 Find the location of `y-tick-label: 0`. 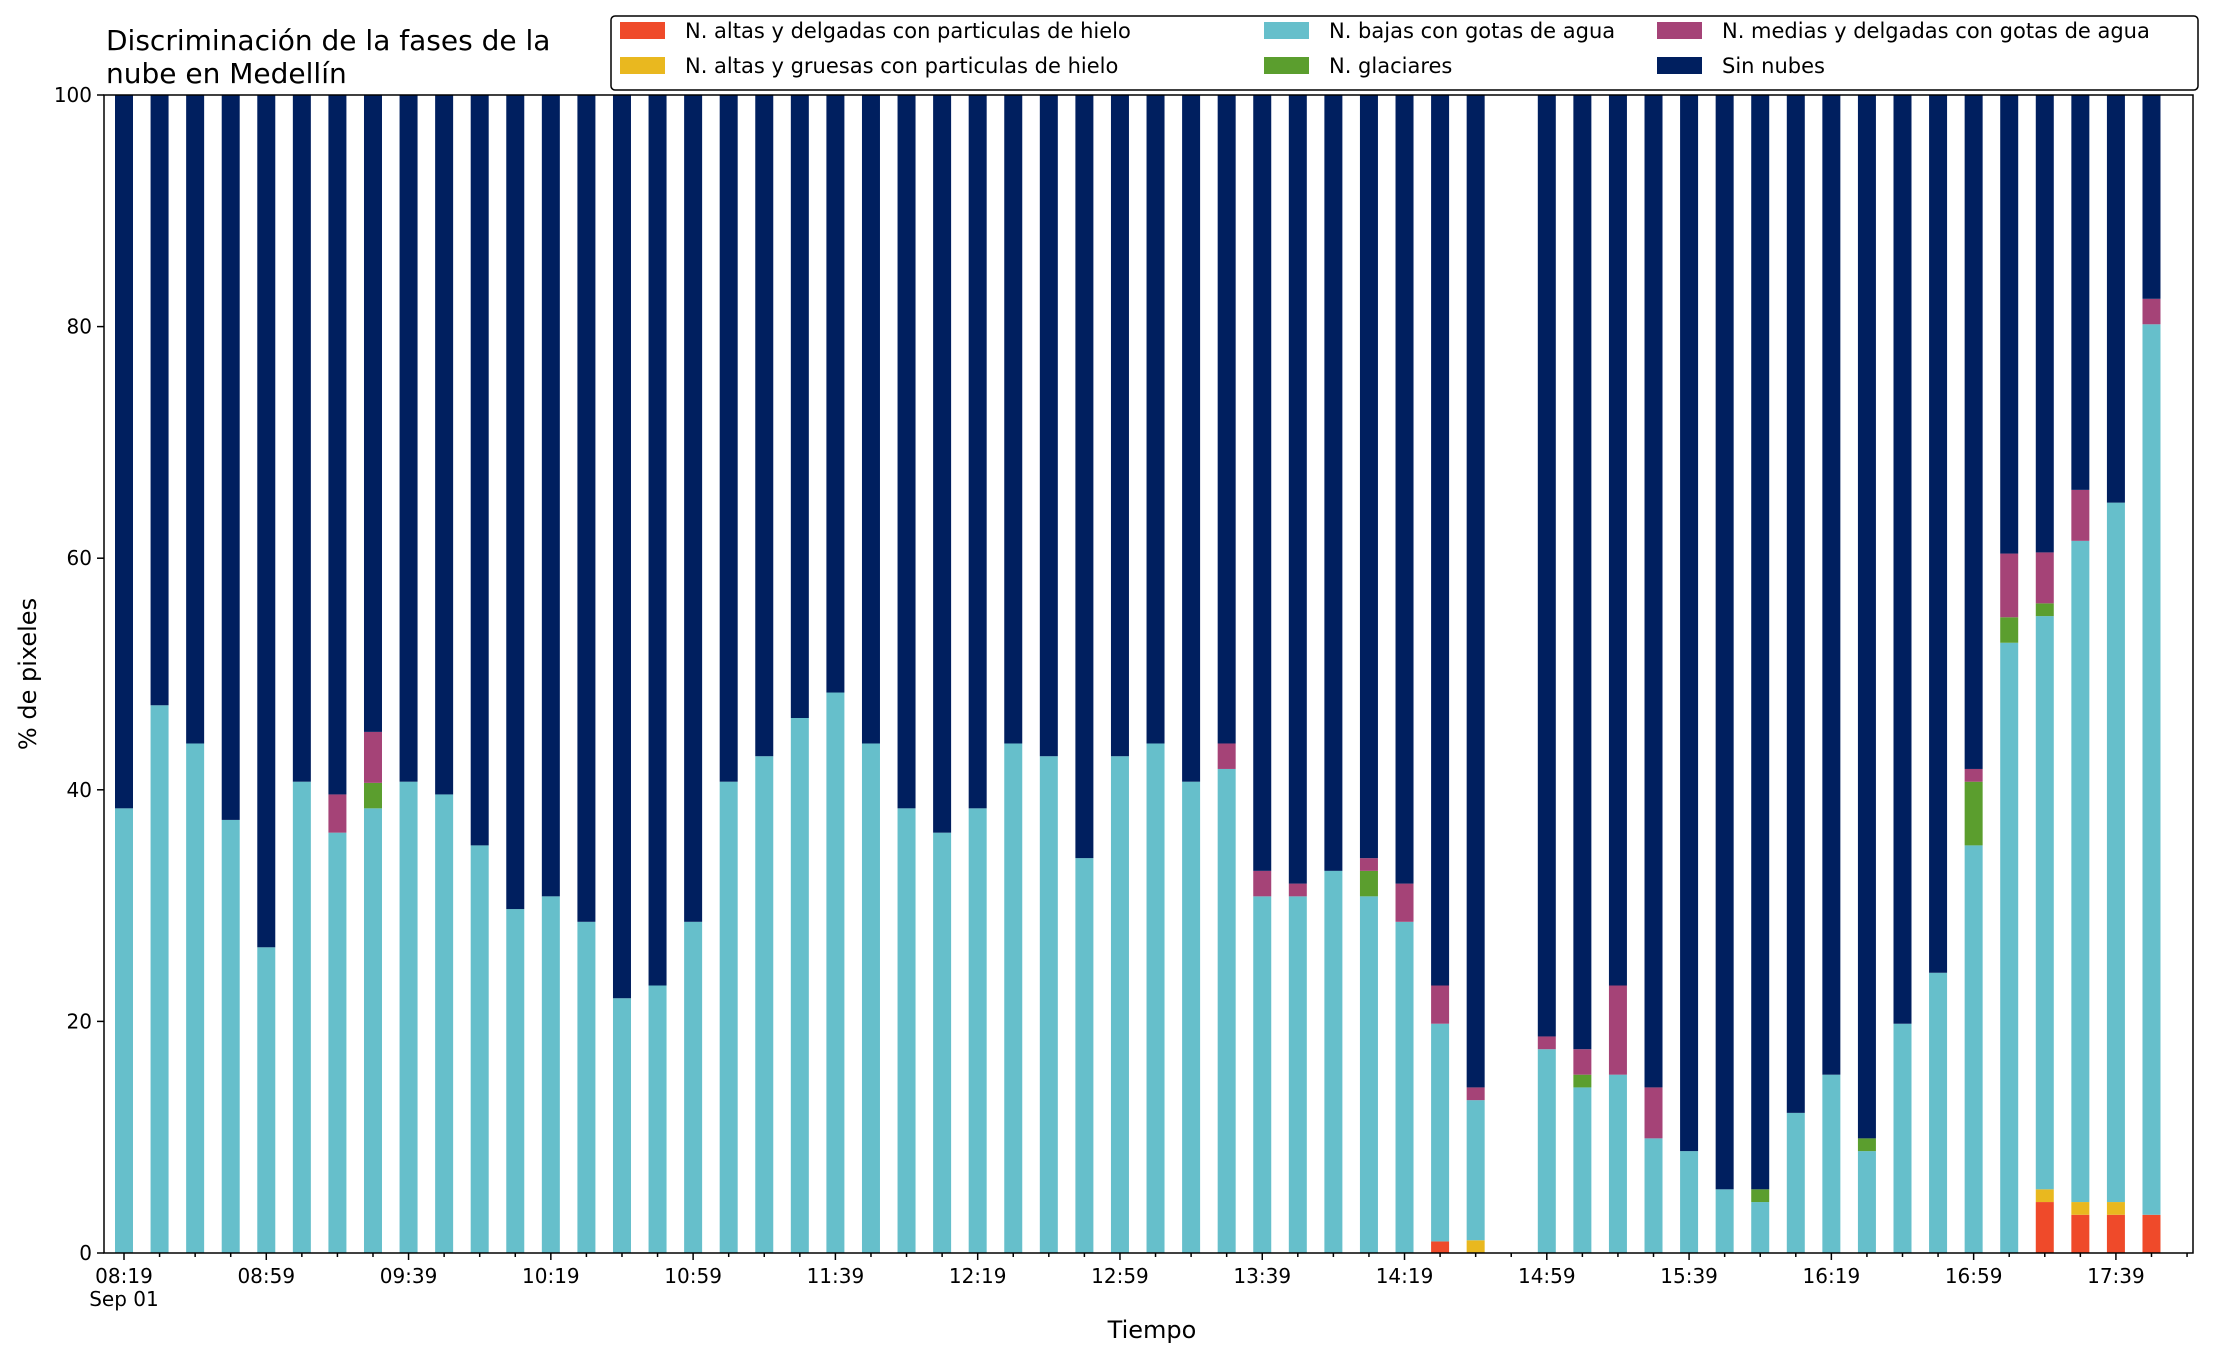

y-tick-label: 0 is located at coordinates (85, 1253).